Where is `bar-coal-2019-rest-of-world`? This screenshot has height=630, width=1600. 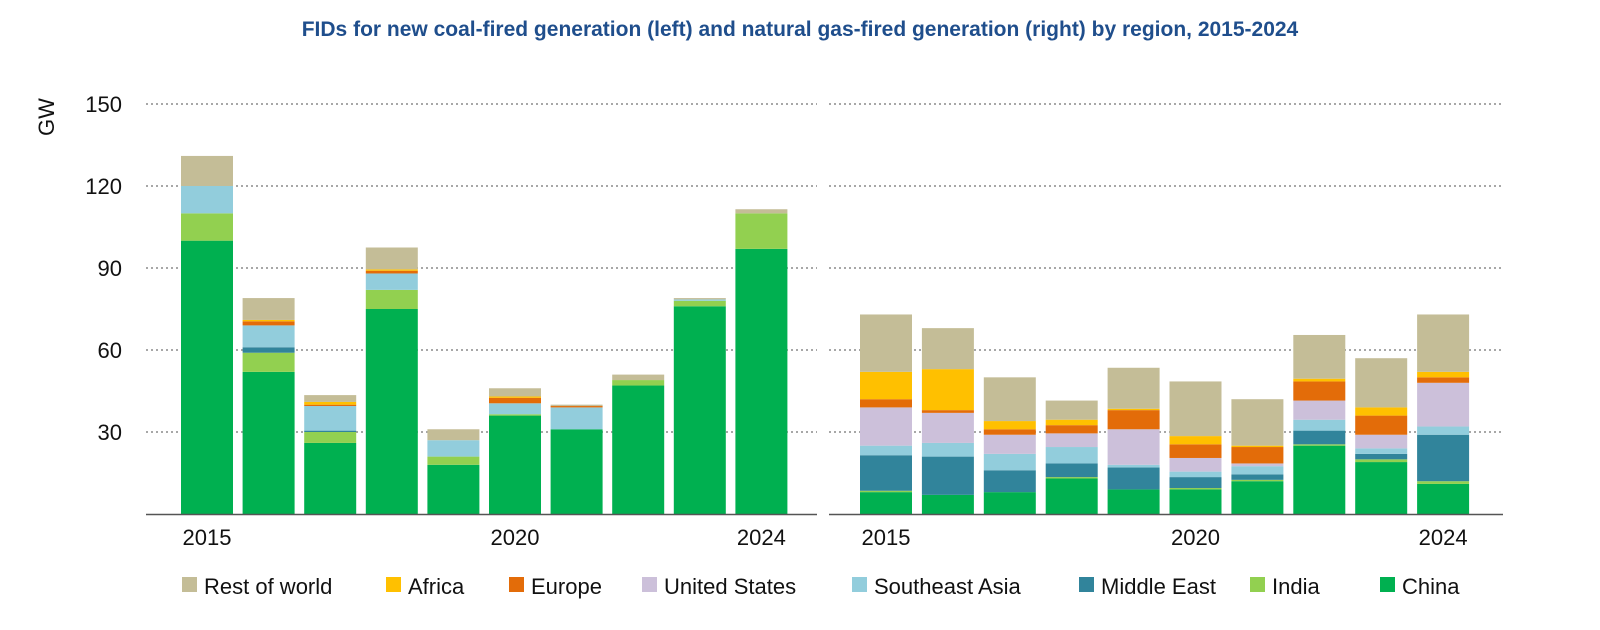 bar-coal-2019-rest-of-world is located at coordinates (453, 435).